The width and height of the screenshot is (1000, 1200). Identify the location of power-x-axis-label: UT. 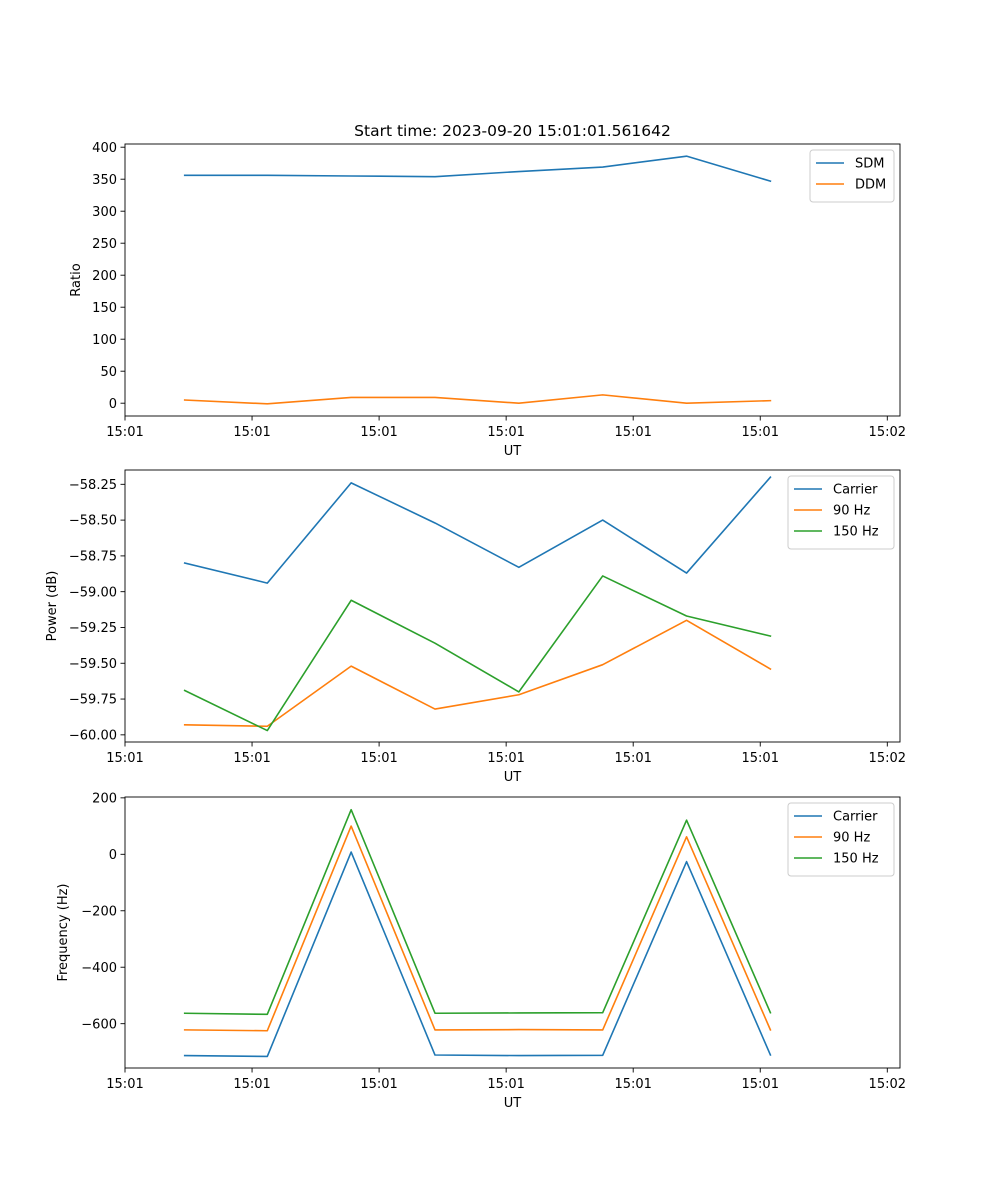
(513, 777).